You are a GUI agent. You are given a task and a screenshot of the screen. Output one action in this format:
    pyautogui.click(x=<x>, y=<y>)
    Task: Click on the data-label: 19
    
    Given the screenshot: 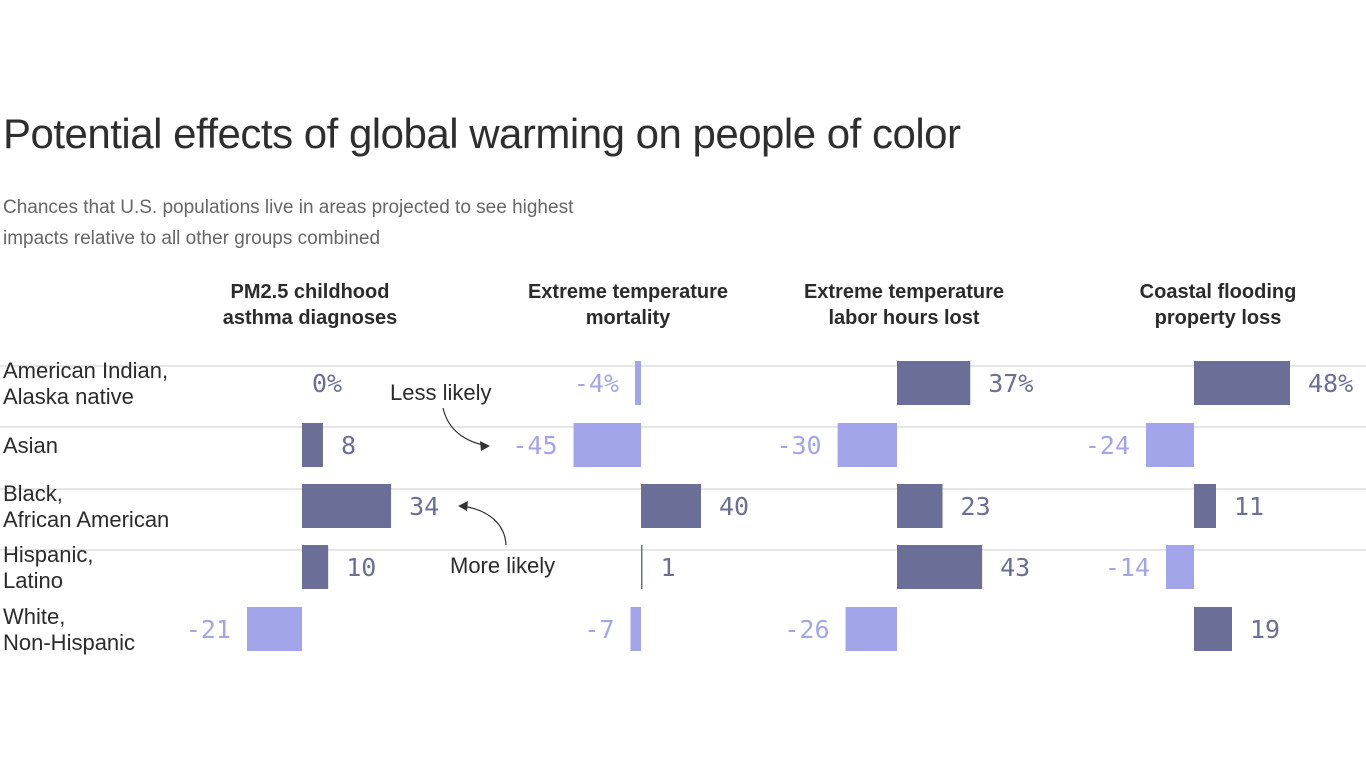 What is the action you would take?
    pyautogui.click(x=1265, y=629)
    